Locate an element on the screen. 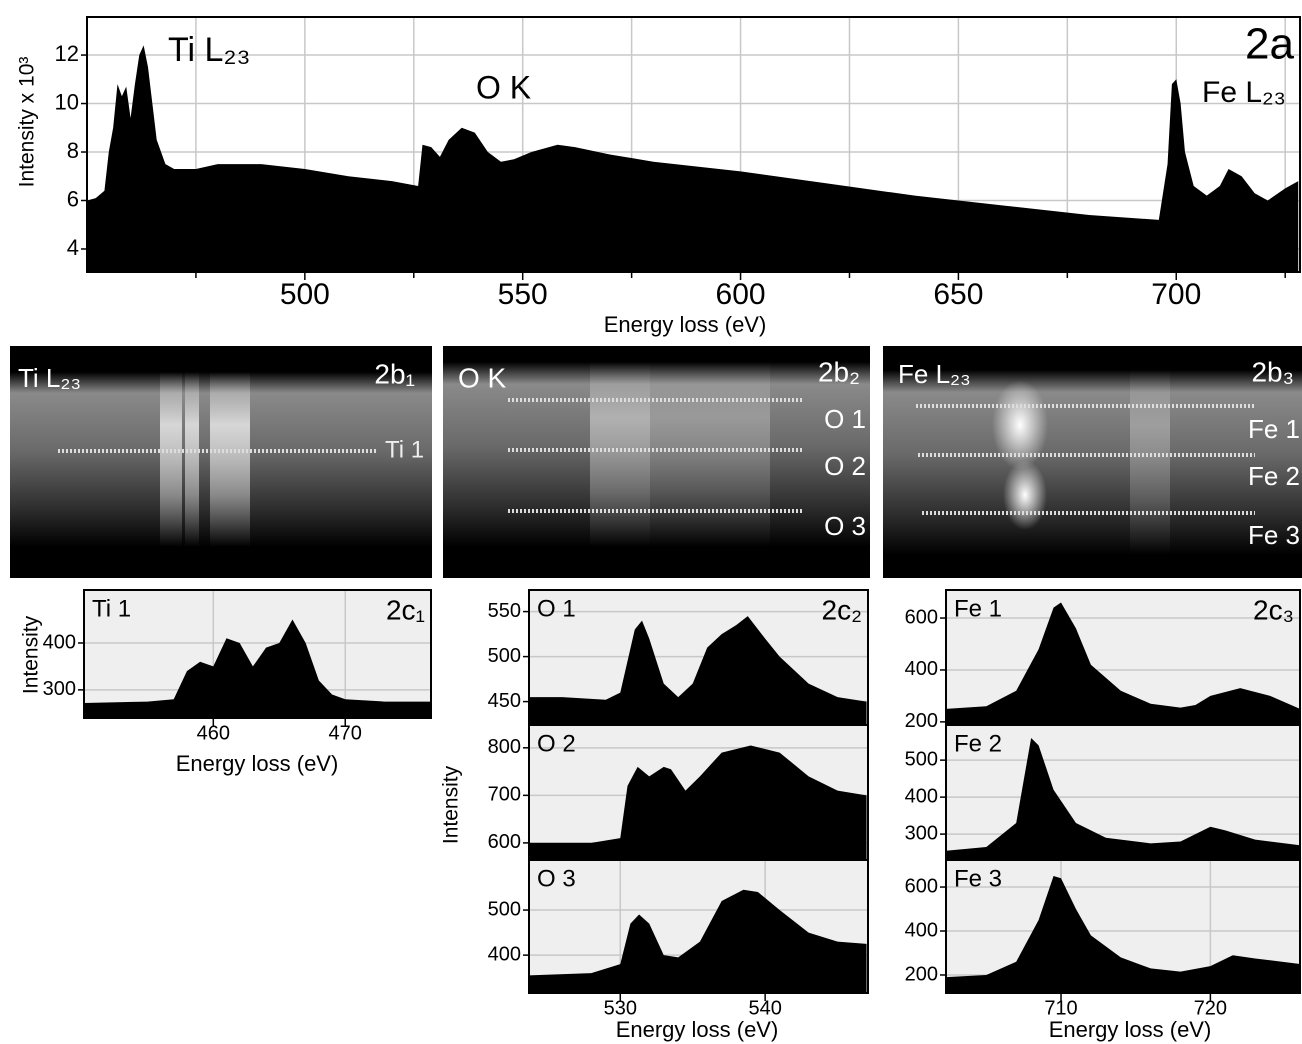 Image resolution: width=1302 pixels, height=1044 pixels. y-tick-label: 8 is located at coordinates (73, 150).